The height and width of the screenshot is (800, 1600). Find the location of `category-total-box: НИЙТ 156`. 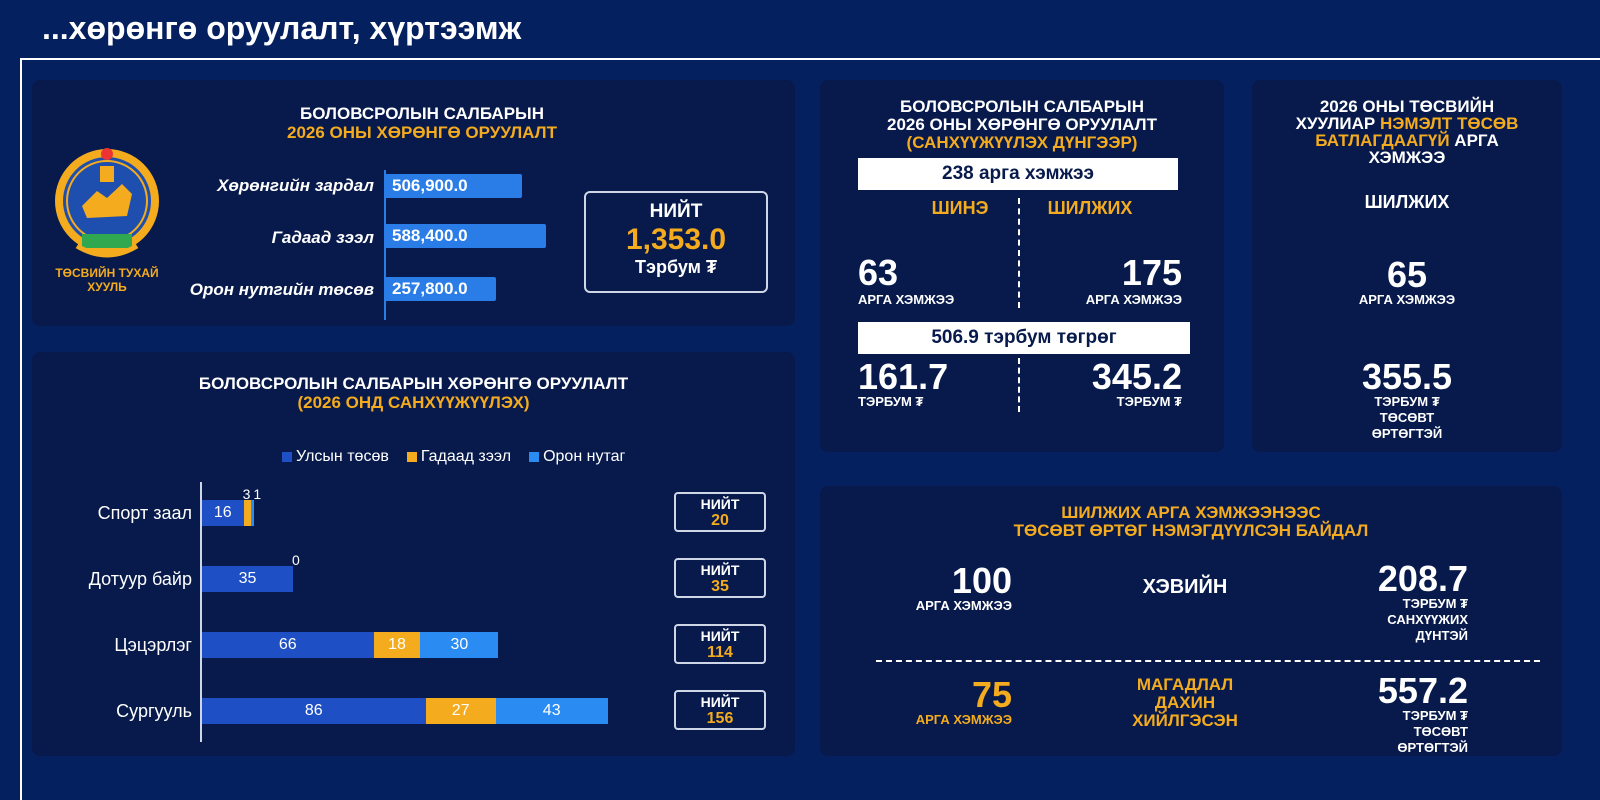

category-total-box: НИЙТ 156 is located at coordinates (720, 710).